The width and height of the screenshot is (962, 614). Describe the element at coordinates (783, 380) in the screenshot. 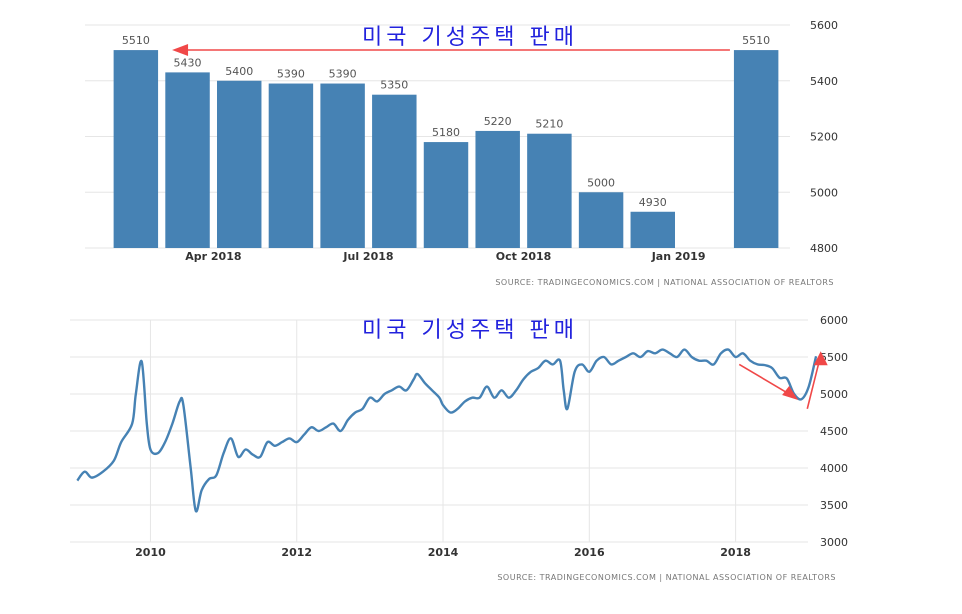

I see `arrow-annotations` at that location.